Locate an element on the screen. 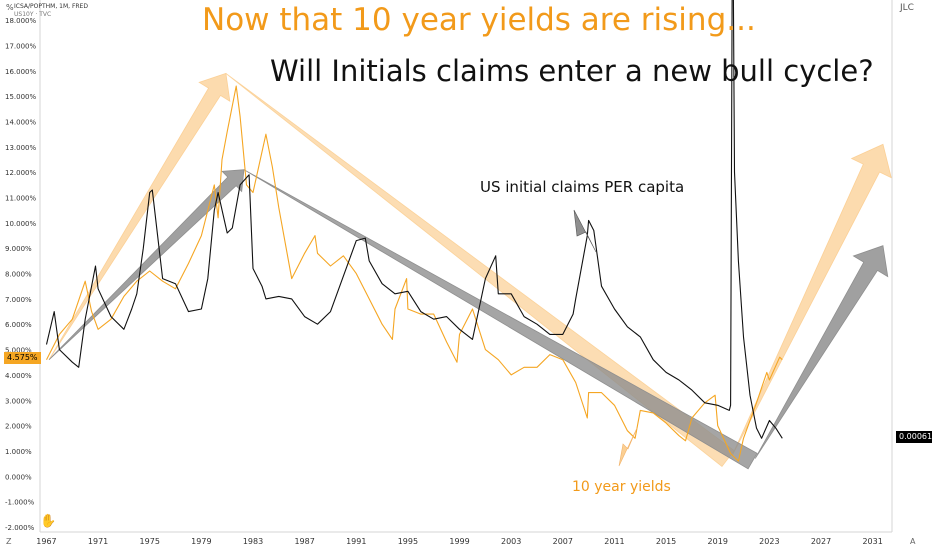 Image resolution: width=932 pixels, height=550 pixels. x-tick-label: 2031 is located at coordinates (872, 541).